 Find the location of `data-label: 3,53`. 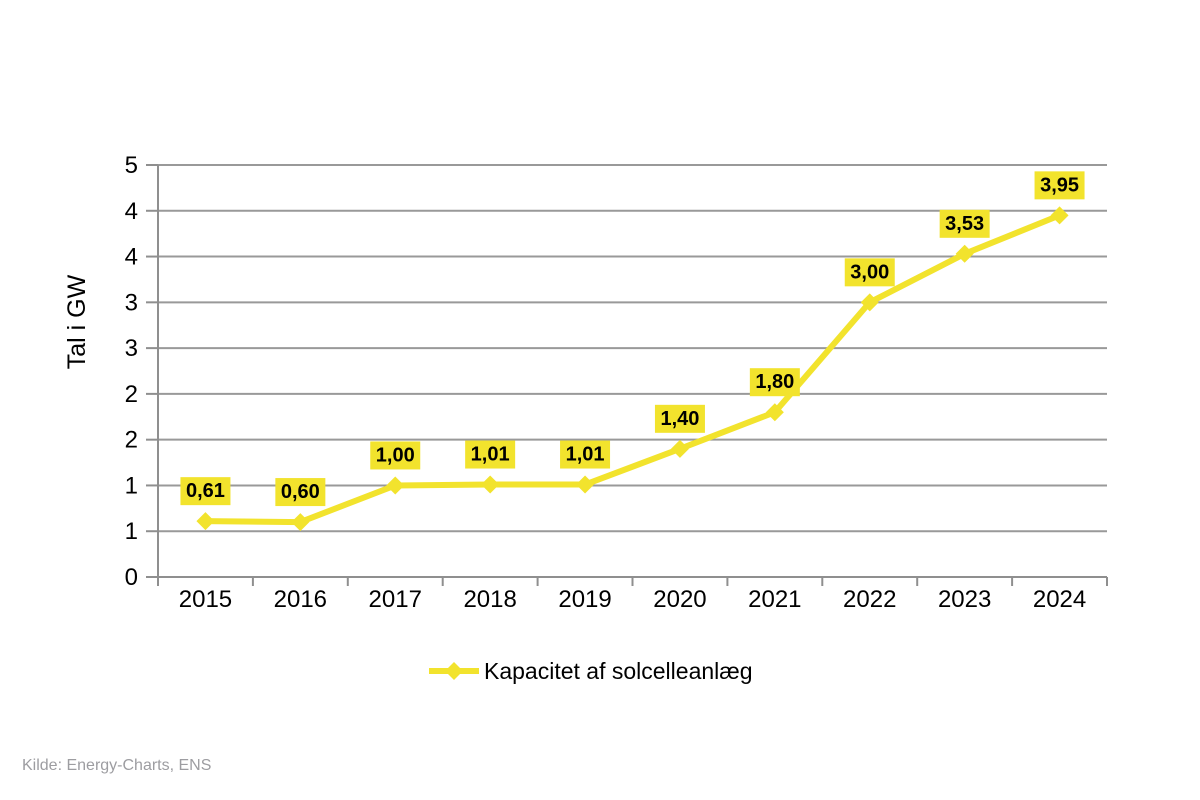

data-label: 3,53 is located at coordinates (964, 224).